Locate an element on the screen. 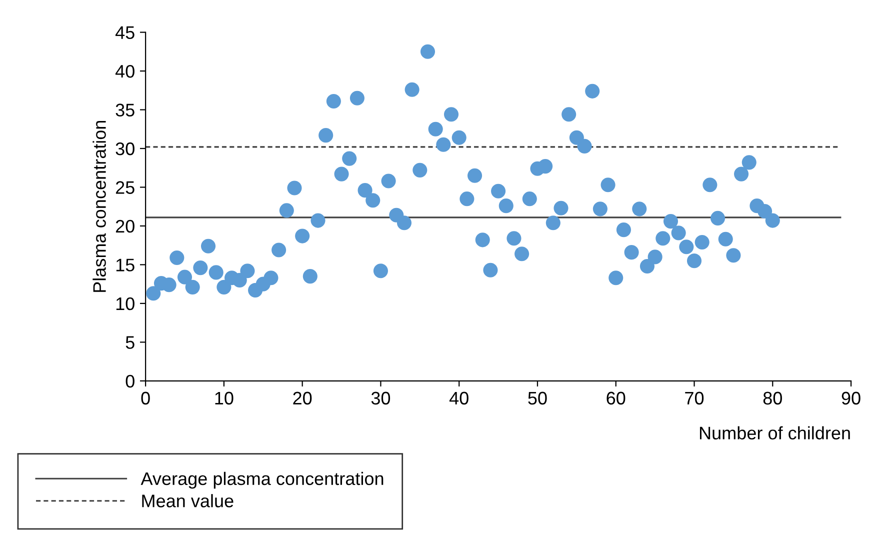  x-tick-label: 60 is located at coordinates (616, 398).